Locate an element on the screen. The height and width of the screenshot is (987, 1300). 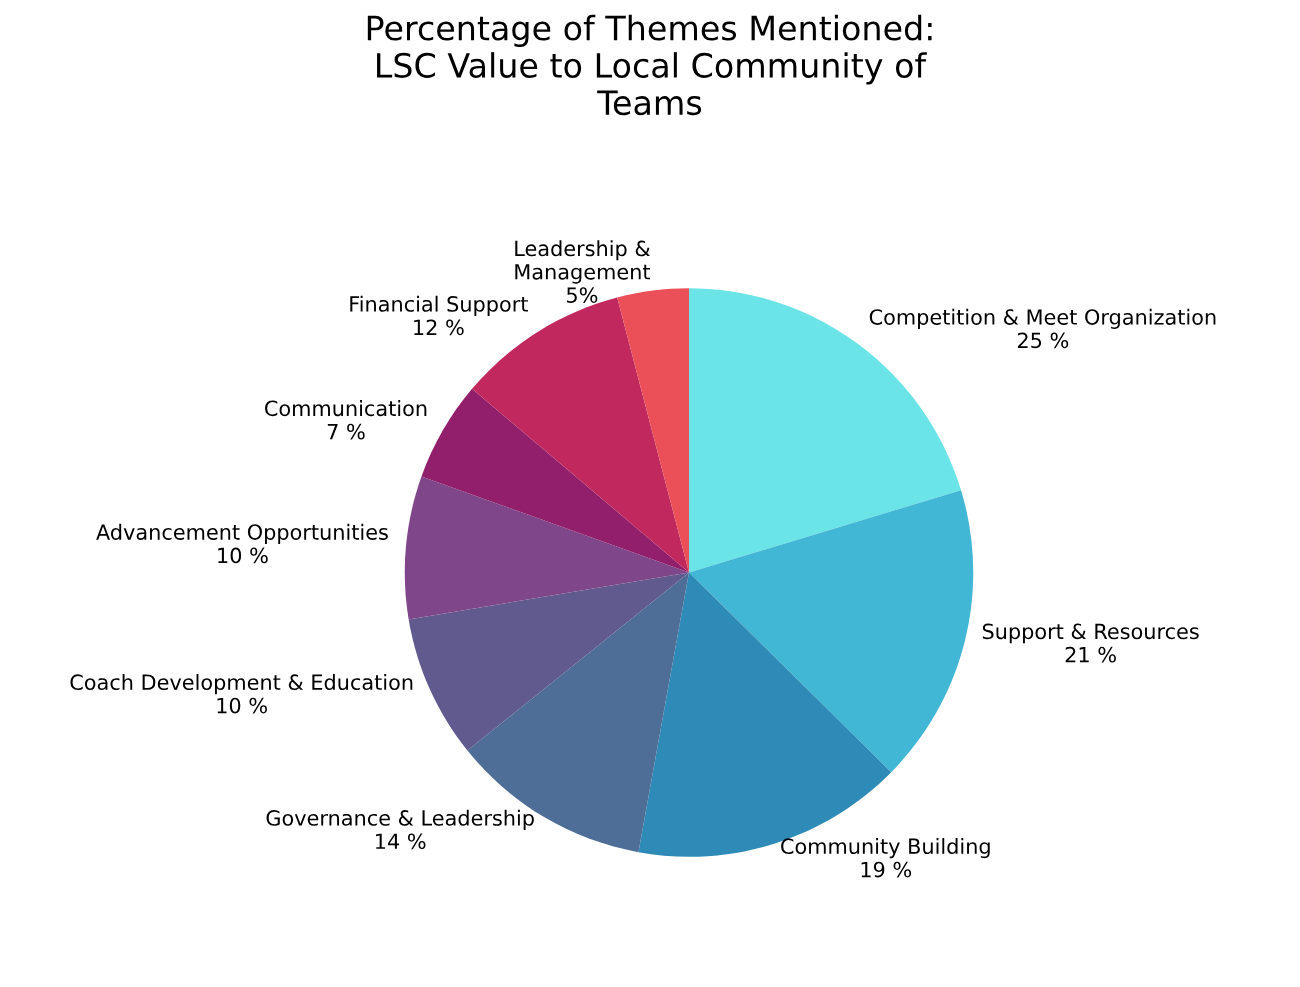
slice-label: Community Building is located at coordinates (885, 848).